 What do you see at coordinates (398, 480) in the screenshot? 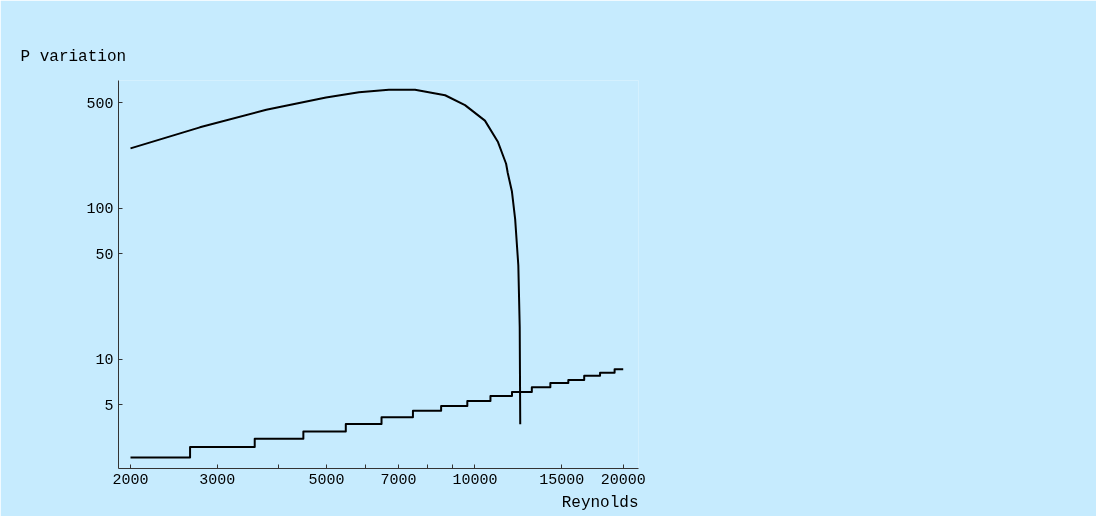
I see `x-tick-label: 7000` at bounding box center [398, 480].